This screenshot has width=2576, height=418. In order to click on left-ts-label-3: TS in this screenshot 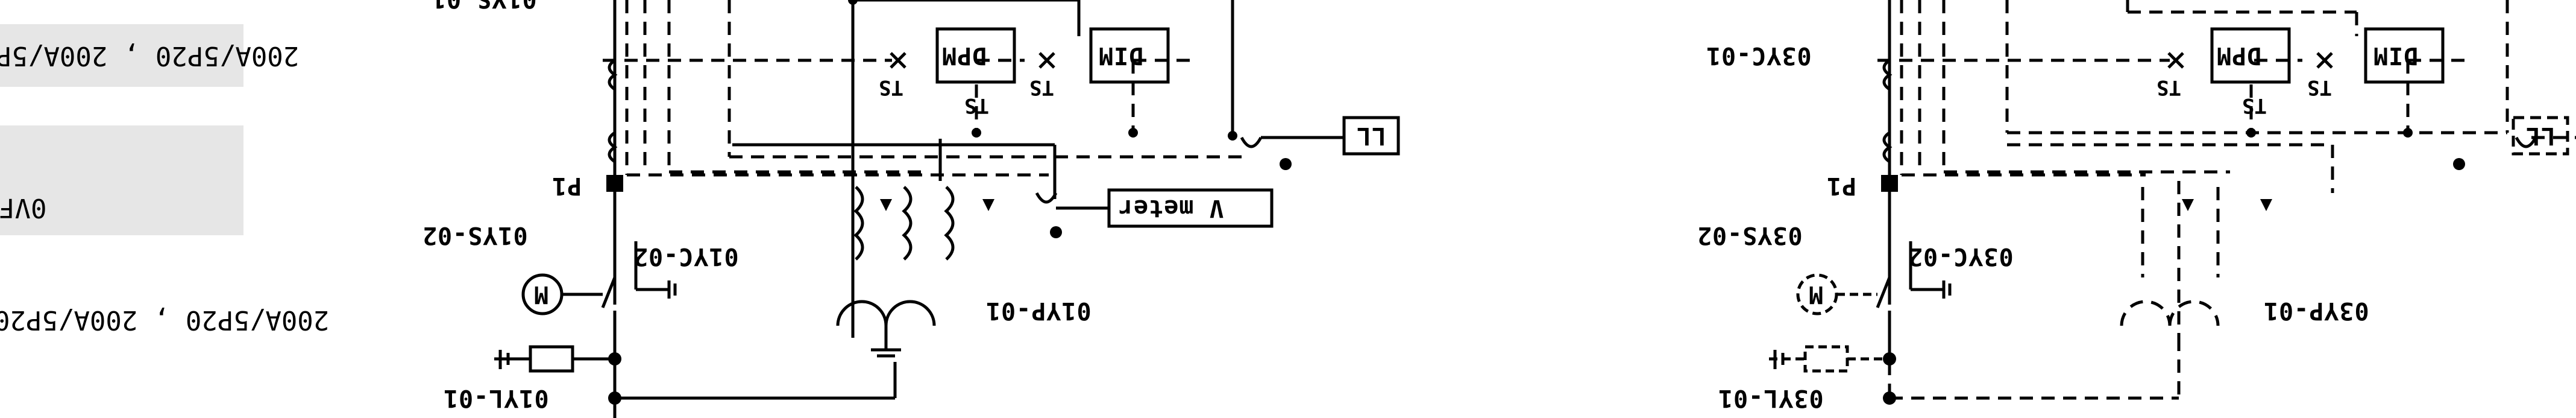, I will do `click(1041, 87)`.